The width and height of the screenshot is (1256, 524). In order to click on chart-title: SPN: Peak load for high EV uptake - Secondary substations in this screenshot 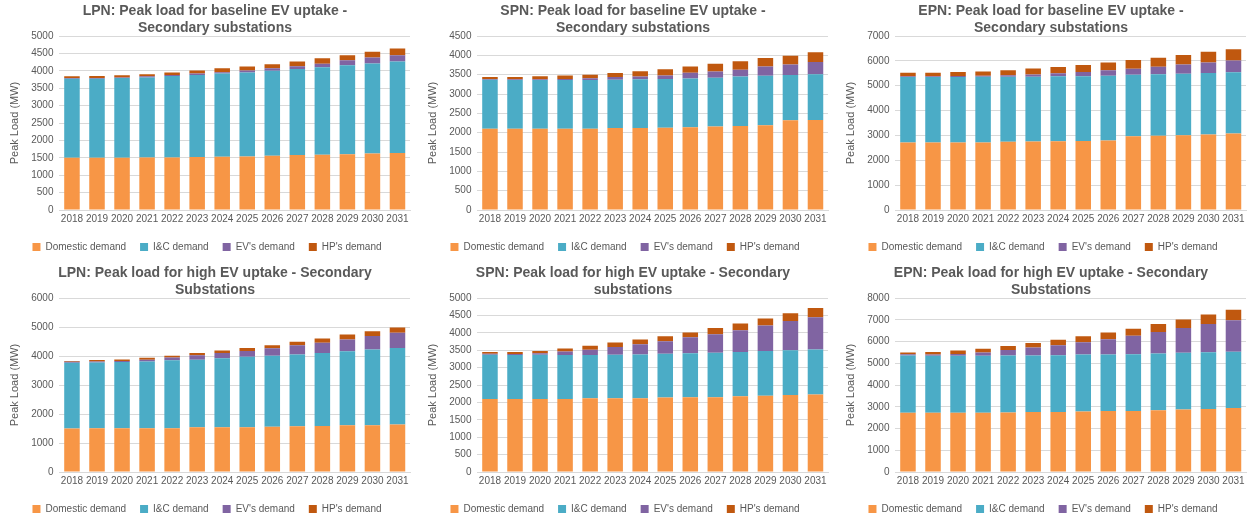, I will do `click(633, 280)`.